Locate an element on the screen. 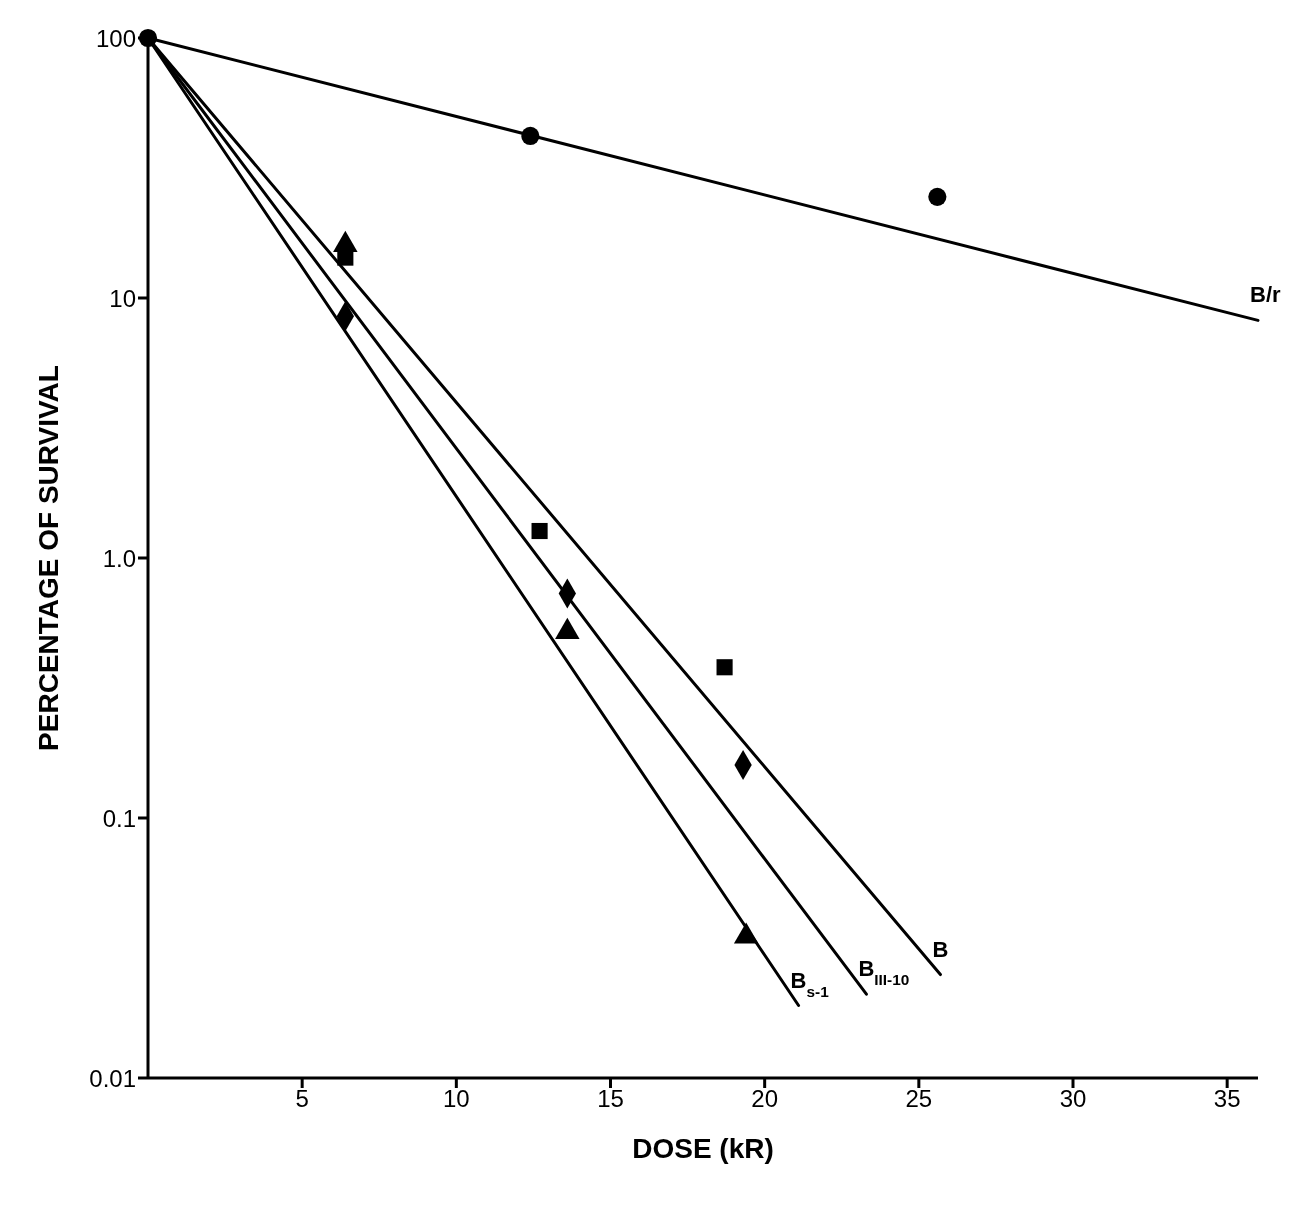 The height and width of the screenshot is (1210, 1313). y-tick-label: 10 is located at coordinates (122, 298).